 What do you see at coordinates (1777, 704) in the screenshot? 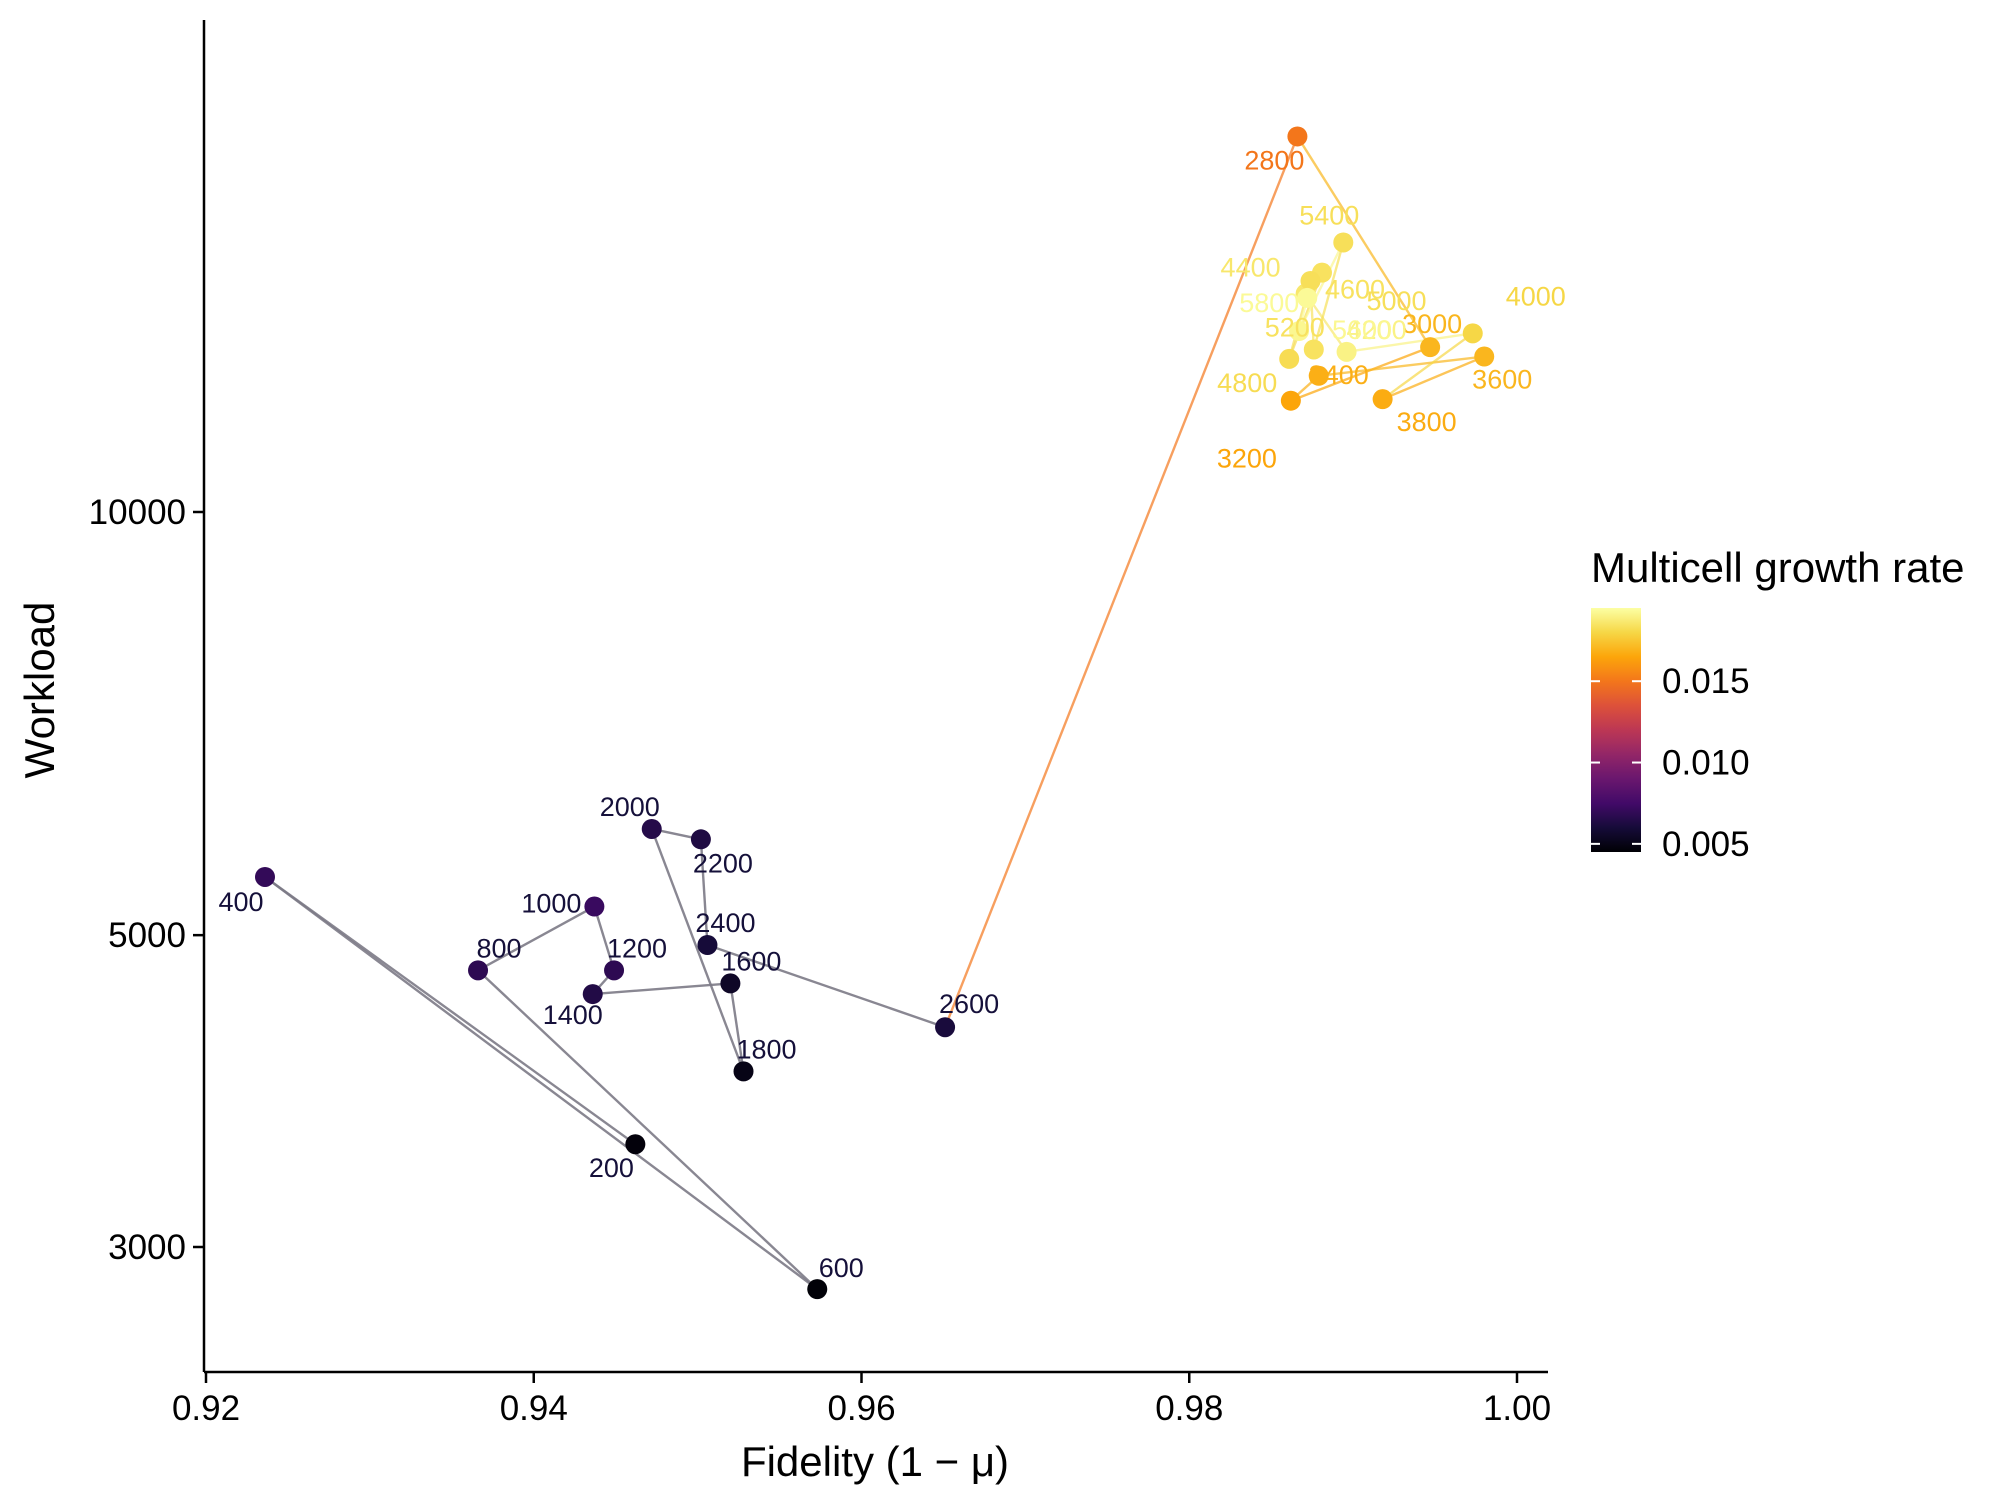
I see `color-legend: Multicell growth rate 0.005 0.010 0.015` at bounding box center [1777, 704].